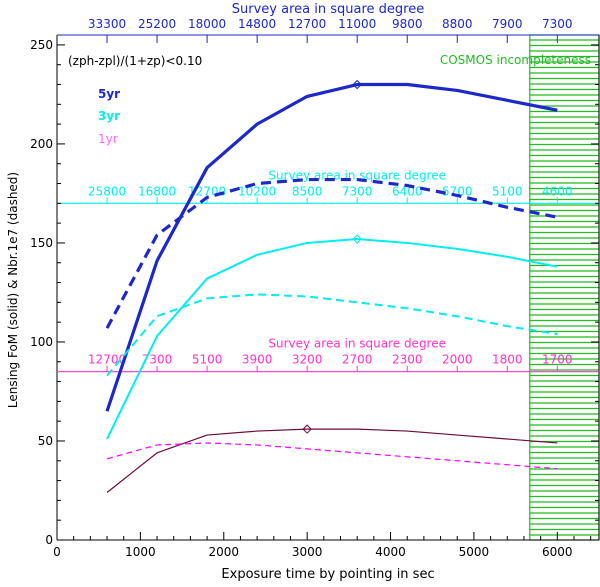 Image resolution: width=600 pixels, height=587 pixels. Describe the element at coordinates (57, 552) in the screenshot. I see `x-tick-label: 0` at that location.